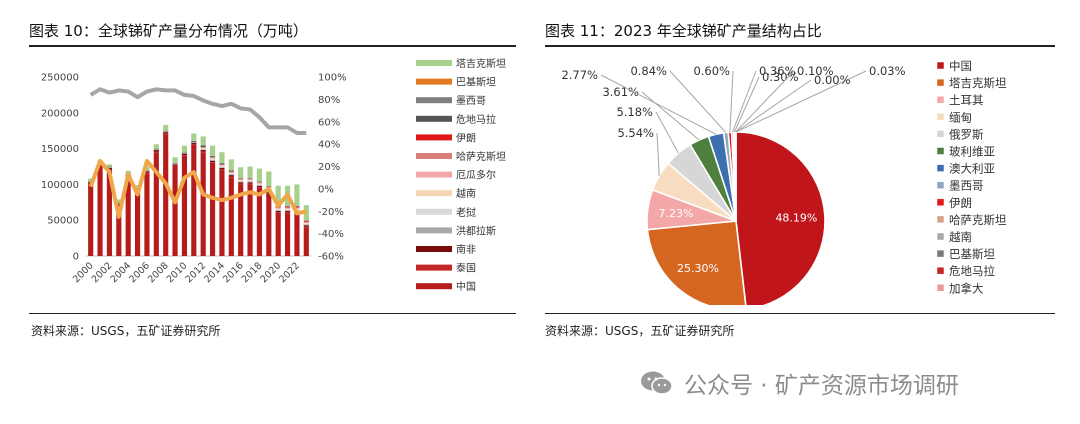  Describe the element at coordinates (887, 71) in the screenshot. I see `pie-value-label: 0.03%` at that location.